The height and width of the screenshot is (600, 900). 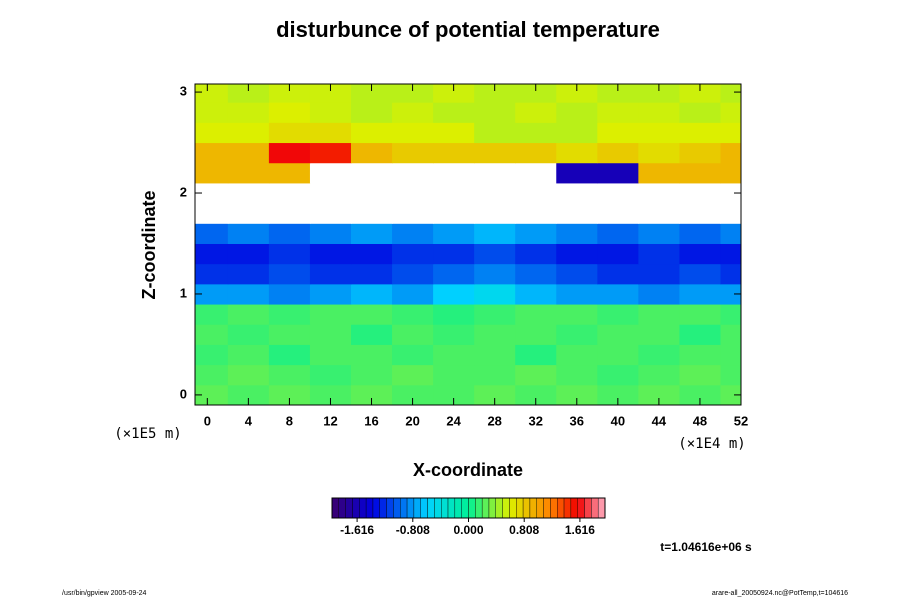 I want to click on x-tick-label: 12, so click(x=330, y=420).